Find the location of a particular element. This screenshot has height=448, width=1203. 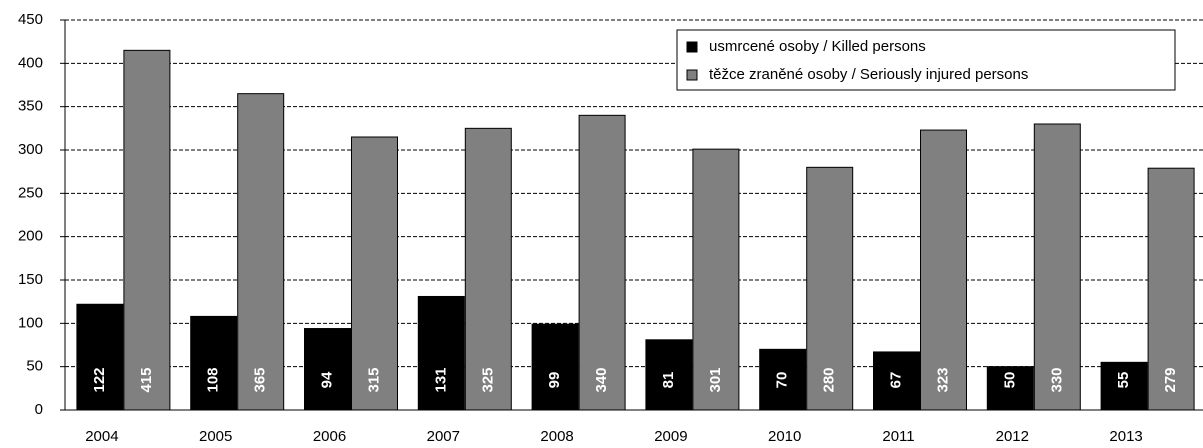

y-tick-label: 300 is located at coordinates (30, 149).